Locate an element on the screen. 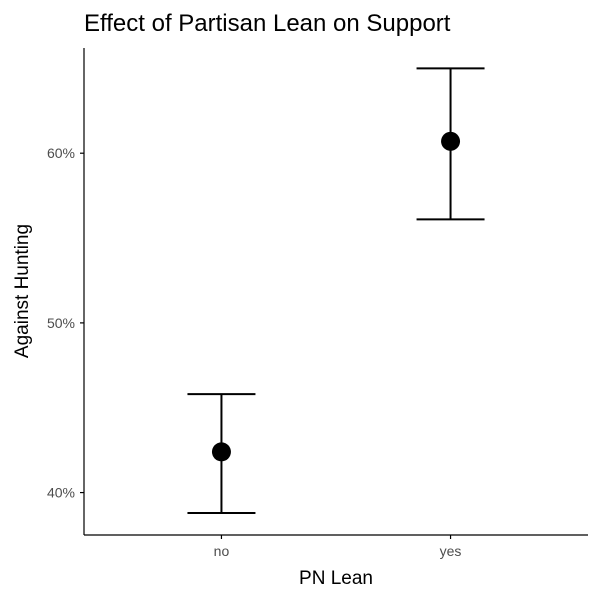  x-tick-label: no is located at coordinates (222, 551).